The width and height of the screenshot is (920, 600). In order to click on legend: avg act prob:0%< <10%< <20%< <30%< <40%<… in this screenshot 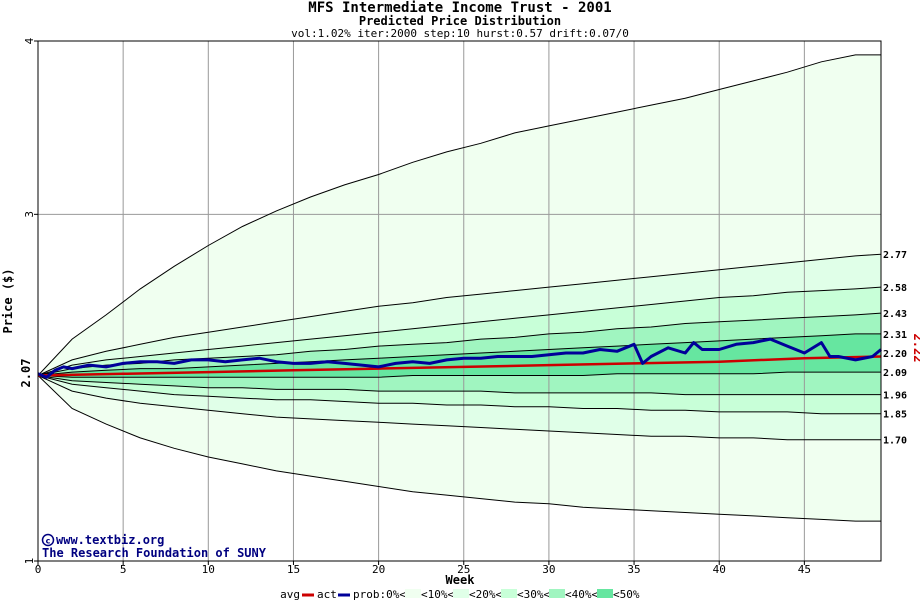, I will do `click(460, 594)`.